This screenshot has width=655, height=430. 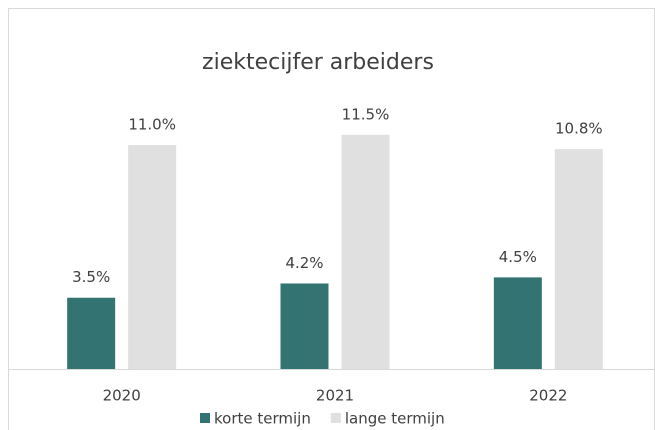 What do you see at coordinates (579, 129) in the screenshot?
I see `data-label: 10.8%` at bounding box center [579, 129].